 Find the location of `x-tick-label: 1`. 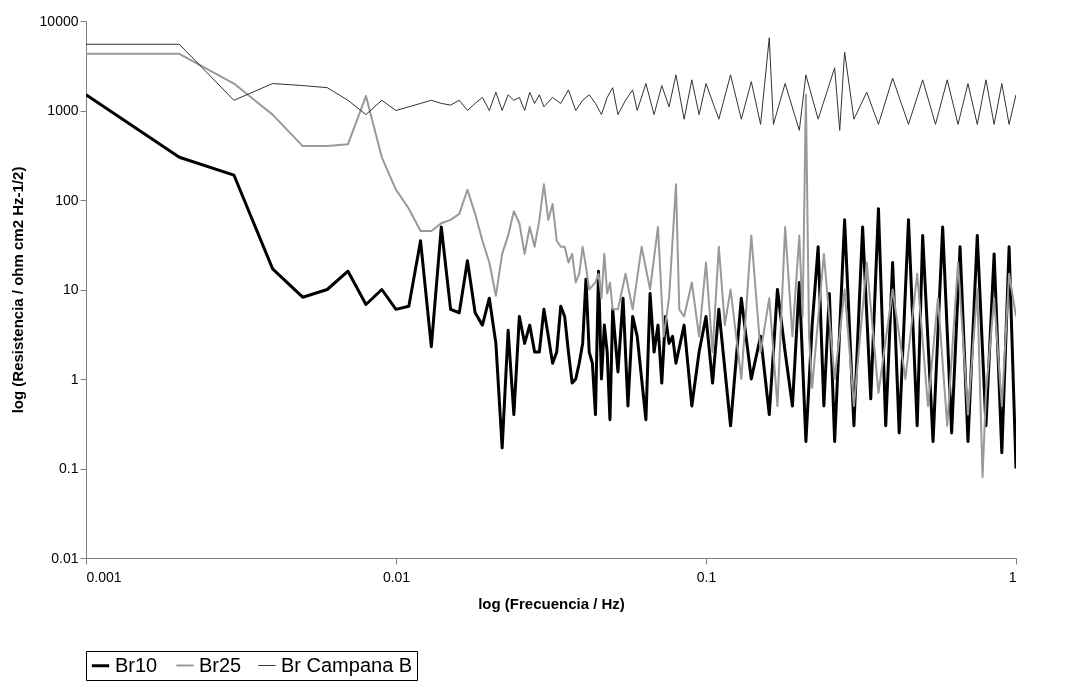

x-tick-label: 1 is located at coordinates (1012, 576).